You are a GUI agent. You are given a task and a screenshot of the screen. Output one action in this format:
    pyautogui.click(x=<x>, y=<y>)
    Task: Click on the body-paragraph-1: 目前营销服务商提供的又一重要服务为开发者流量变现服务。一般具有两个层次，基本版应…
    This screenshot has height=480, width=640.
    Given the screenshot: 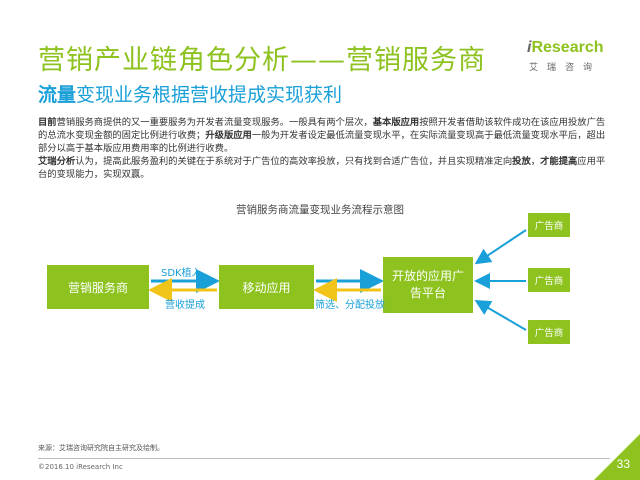 What is the action you would take?
    pyautogui.click(x=322, y=135)
    